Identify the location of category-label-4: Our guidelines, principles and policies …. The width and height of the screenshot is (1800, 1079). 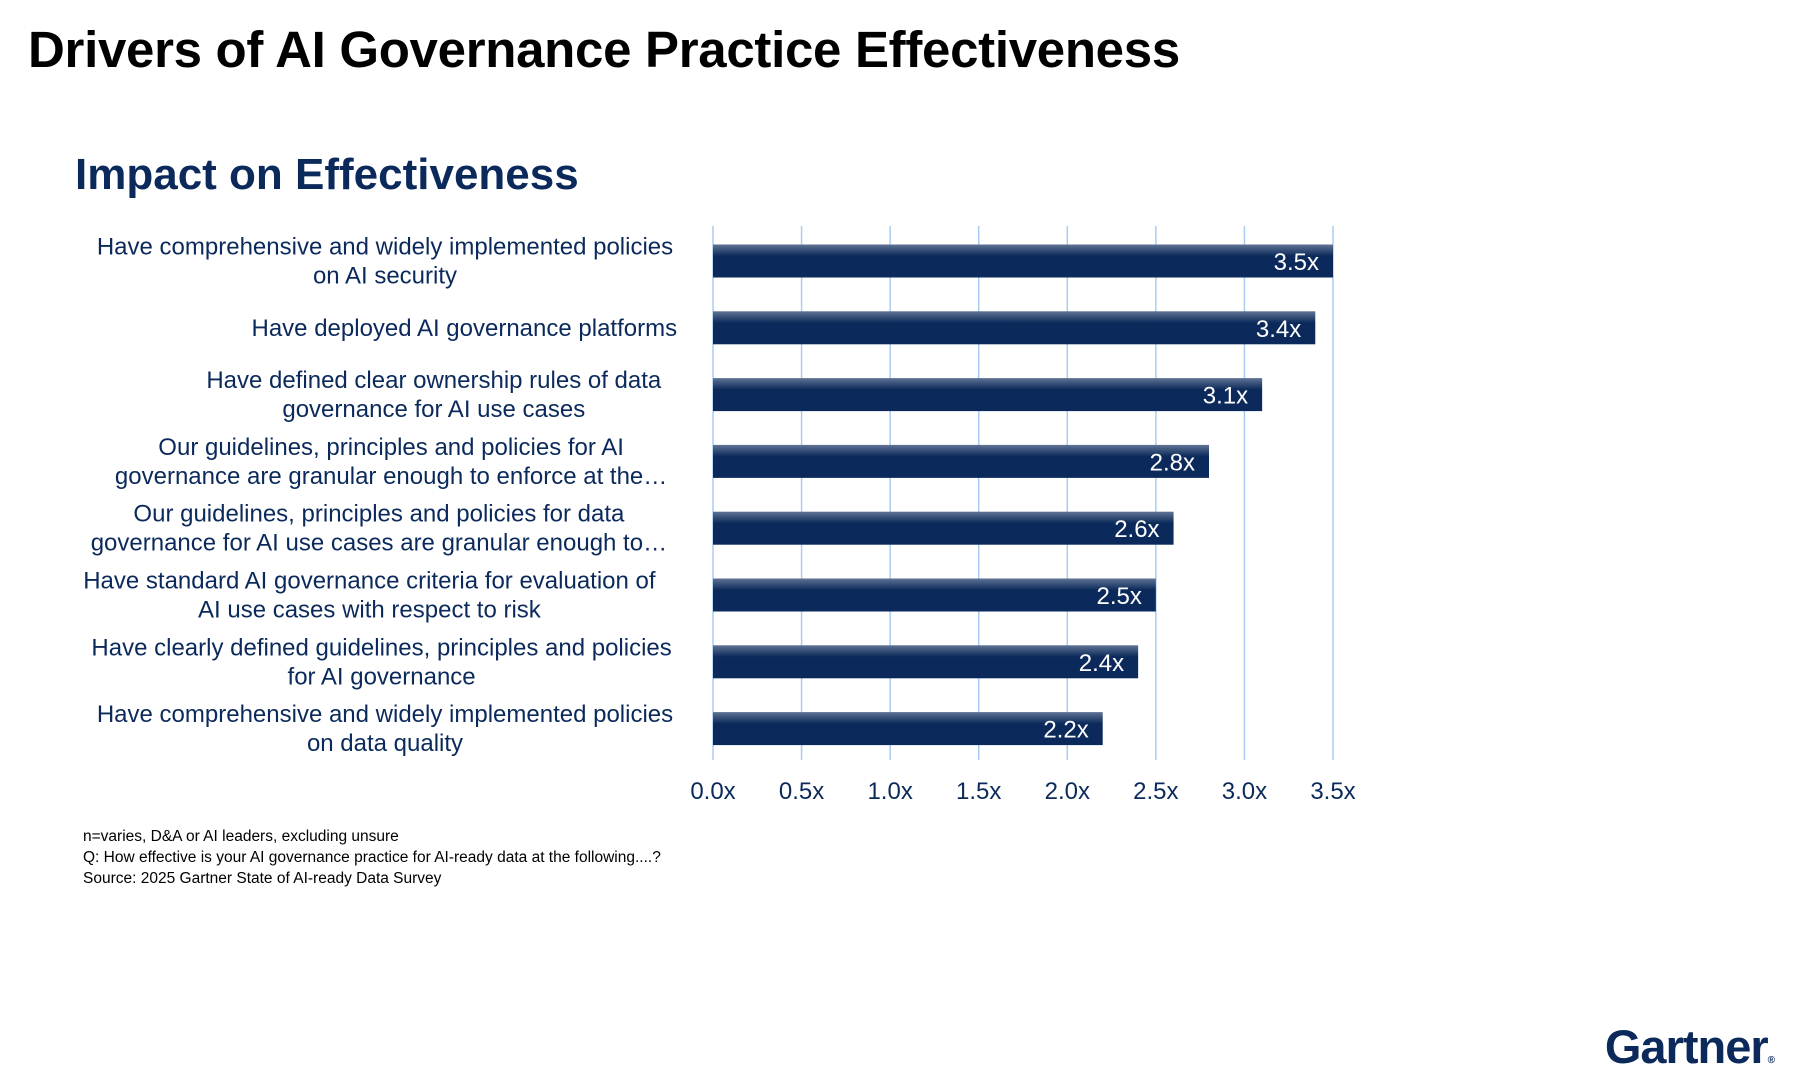
(379, 529).